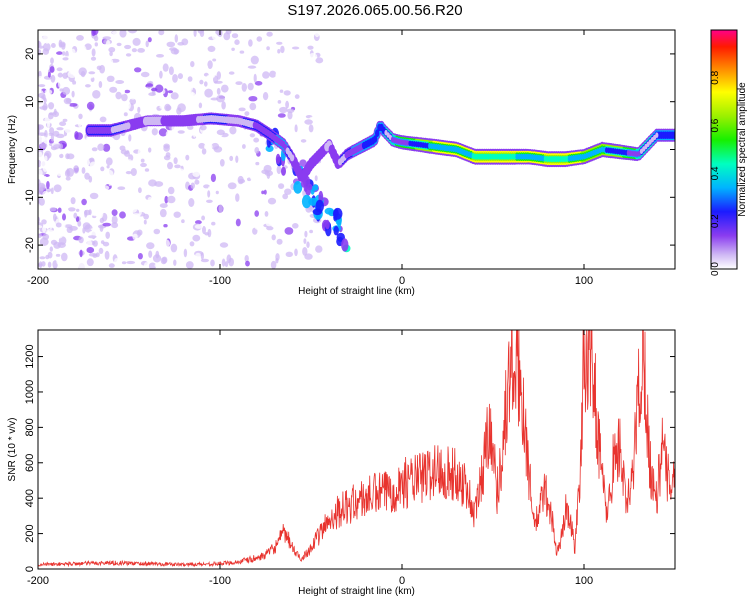 The width and height of the screenshot is (750, 600). What do you see at coordinates (375, 10) in the screenshot?
I see `chart-title: S197.2026.065.00.56.R20` at bounding box center [375, 10].